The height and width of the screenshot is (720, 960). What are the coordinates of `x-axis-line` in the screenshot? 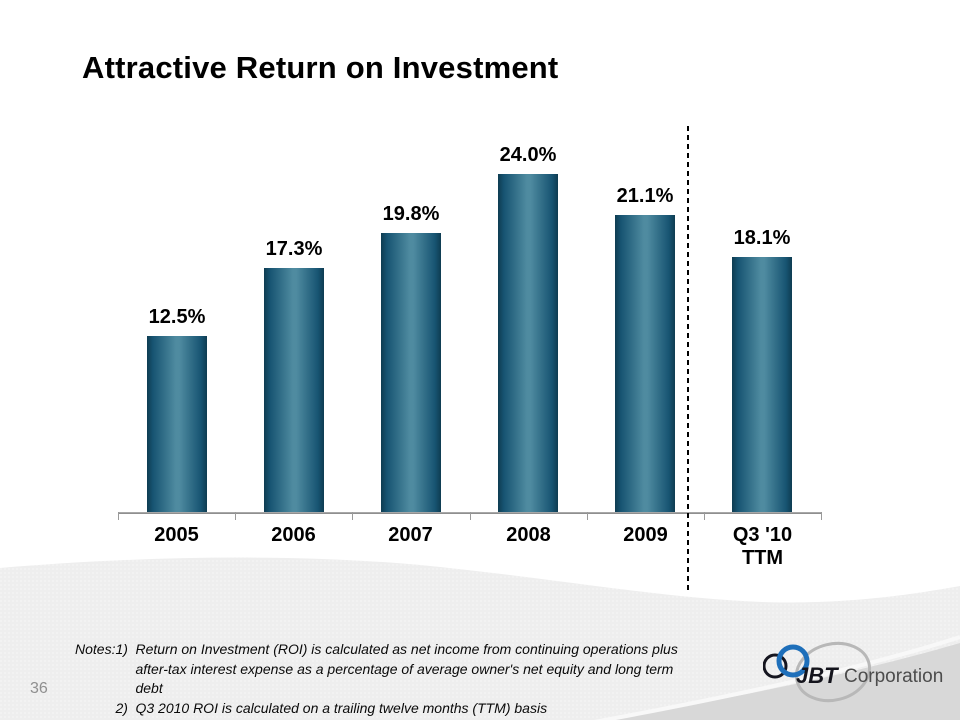 It's located at (469, 513).